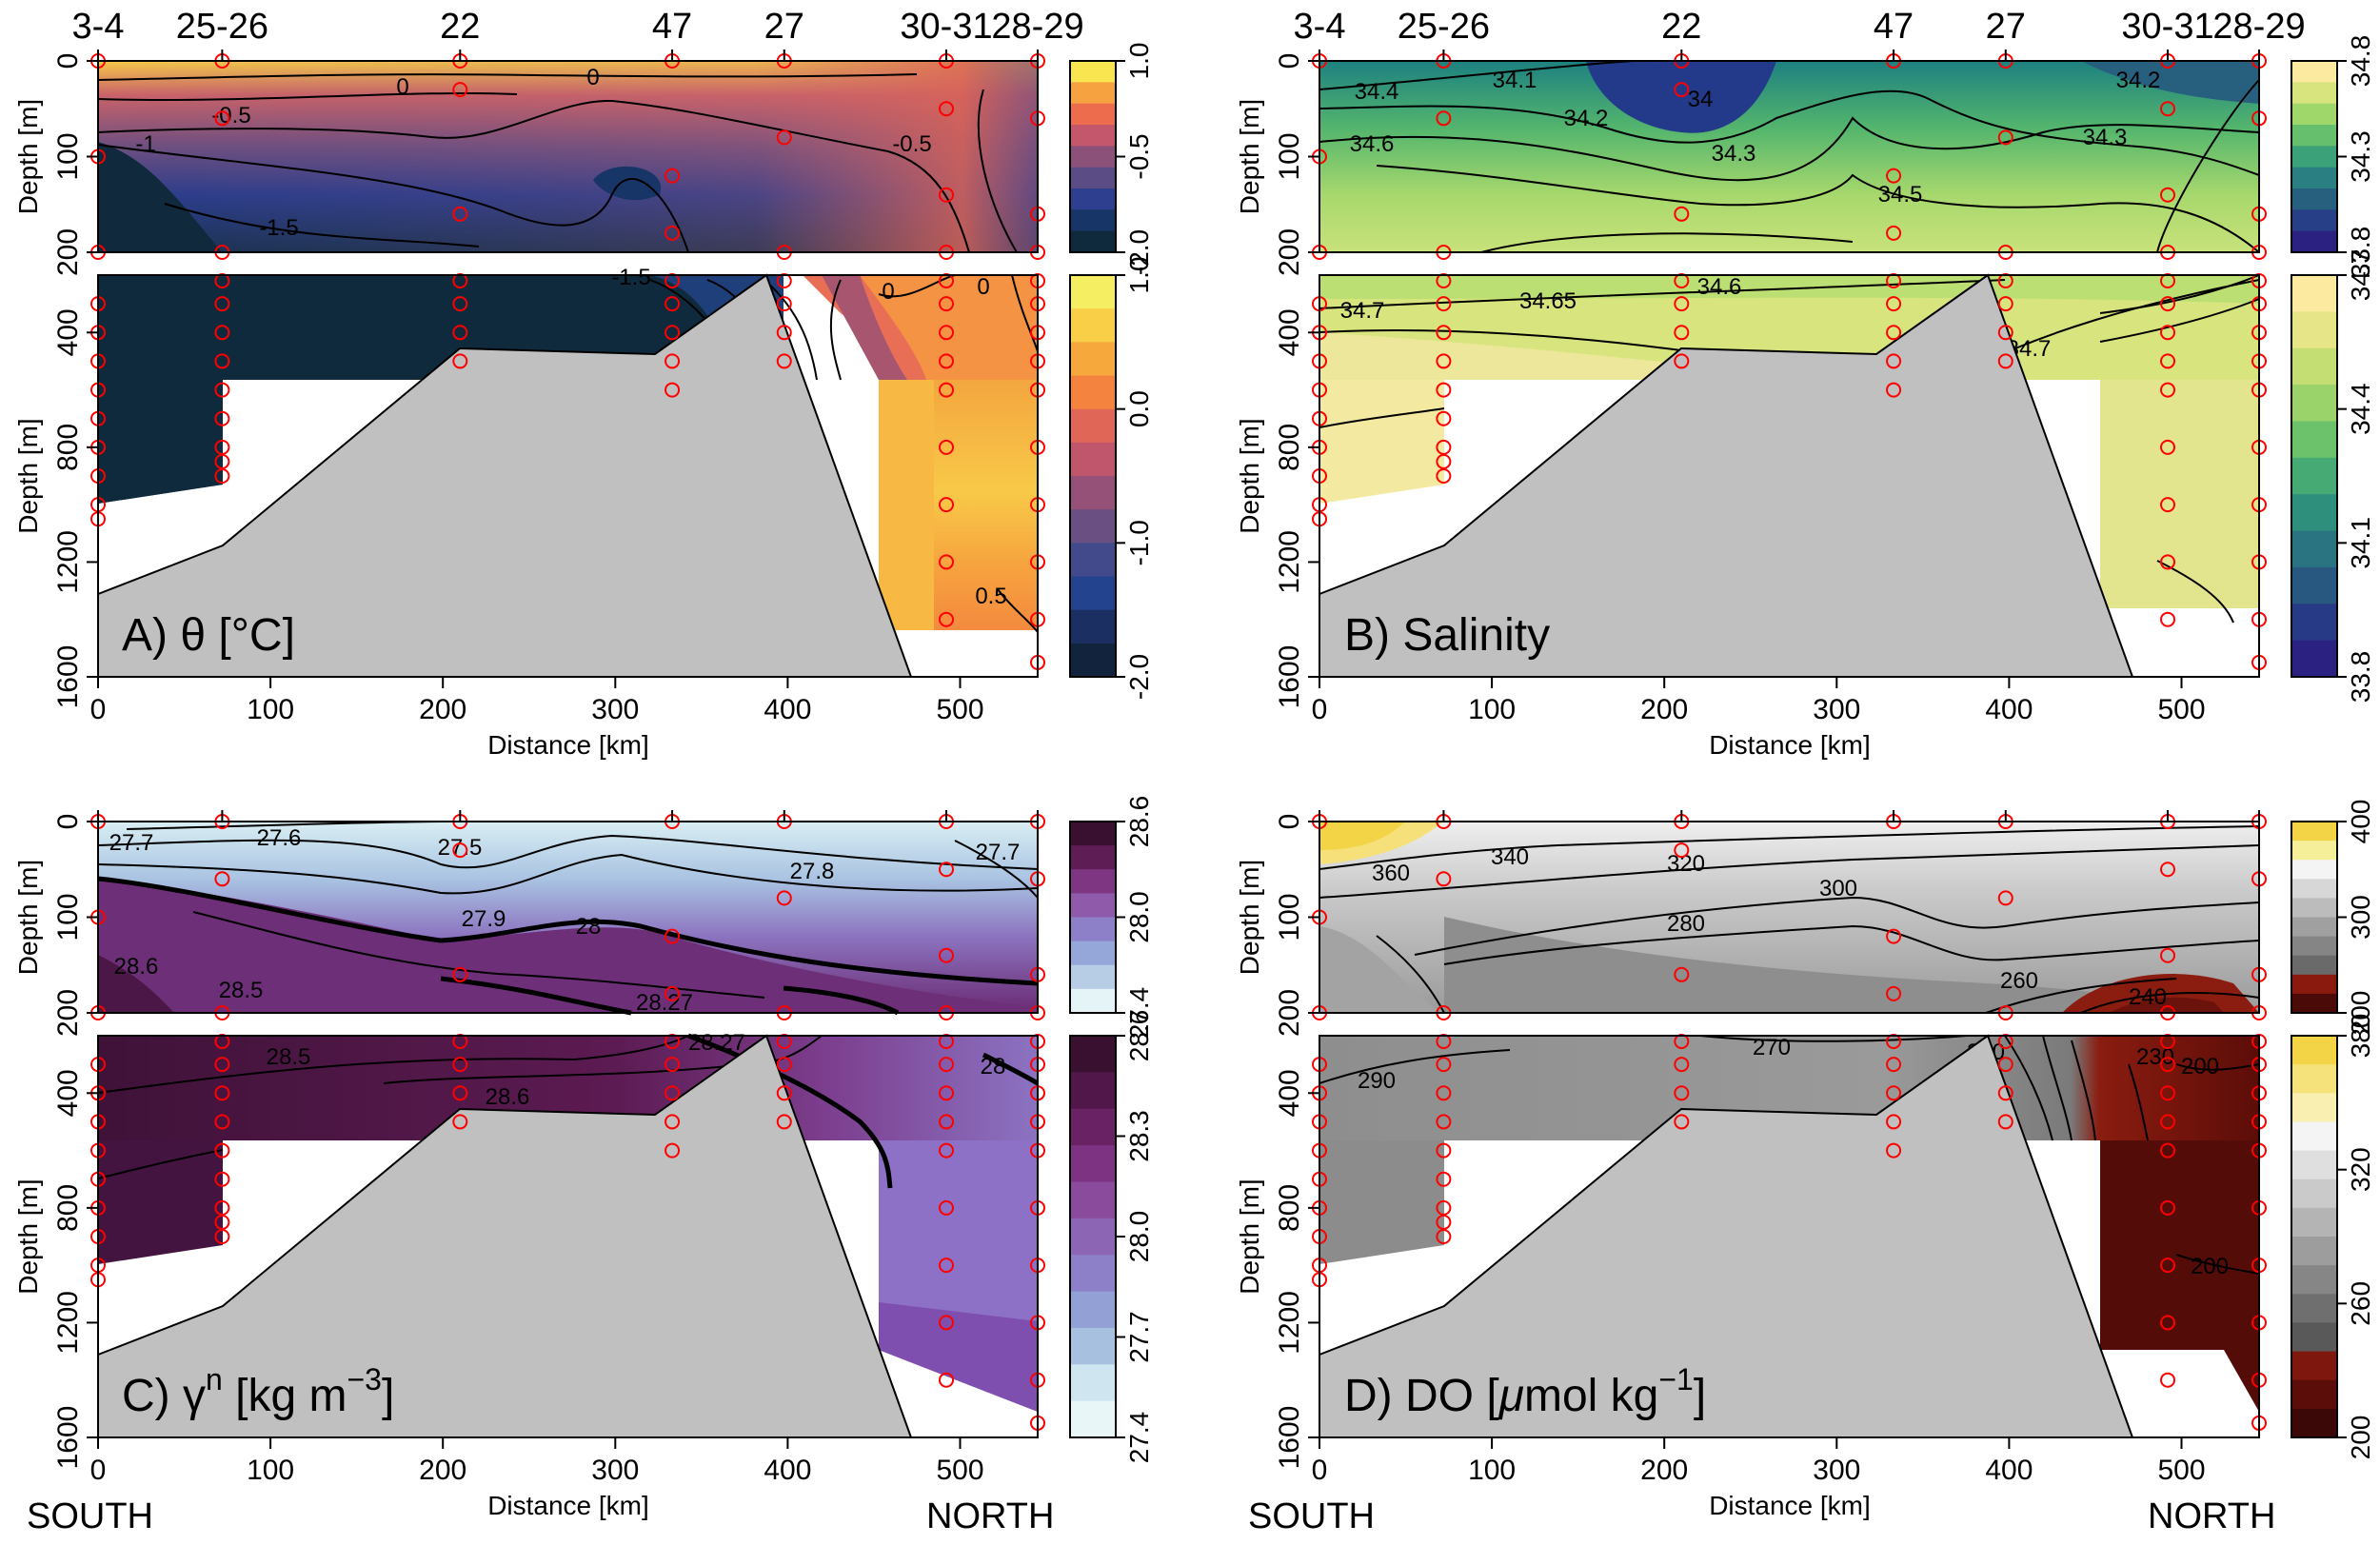 The width and height of the screenshot is (2380, 1545). I want to click on panel-label-b: B) Salinity, so click(1447, 635).